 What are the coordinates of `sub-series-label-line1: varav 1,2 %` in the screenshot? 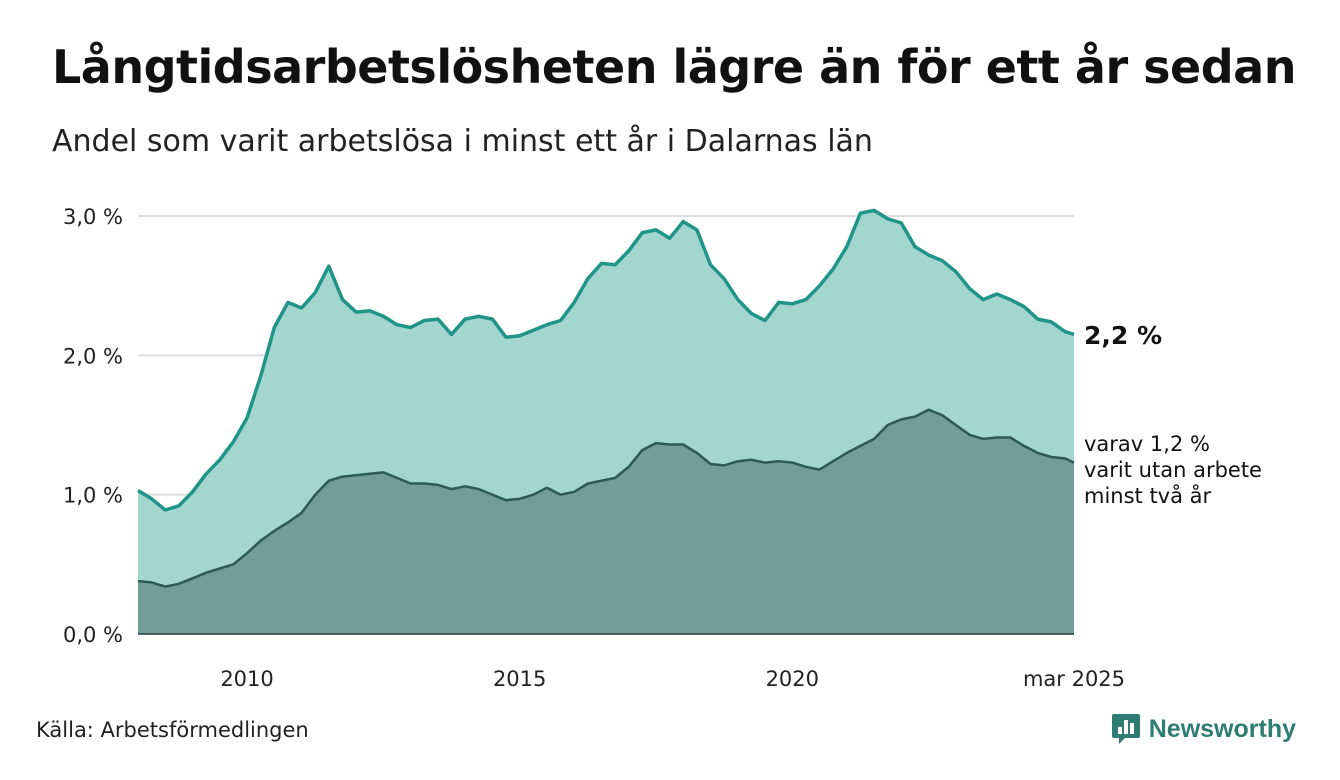 It's located at (1147, 444).